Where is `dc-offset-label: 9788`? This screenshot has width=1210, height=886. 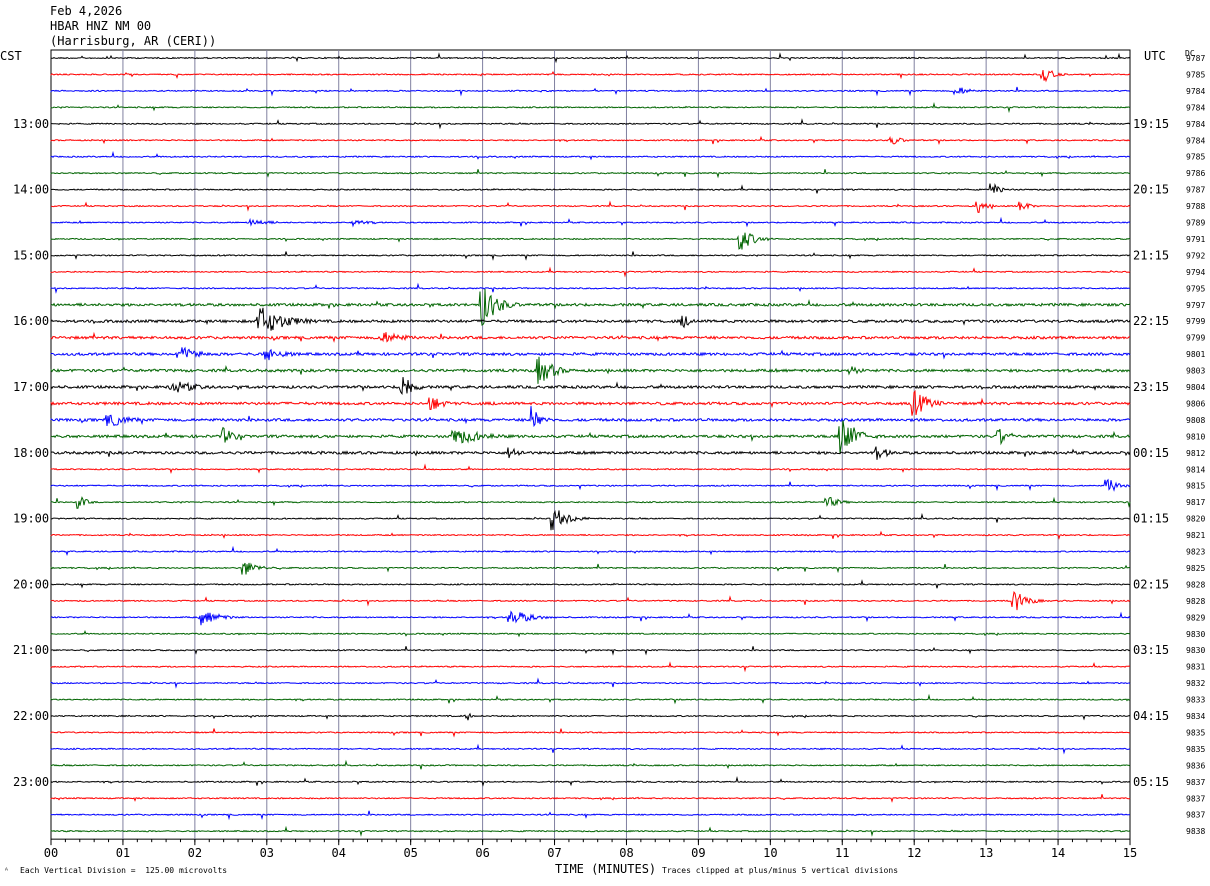 dc-offset-label: 9788 is located at coordinates (1195, 206).